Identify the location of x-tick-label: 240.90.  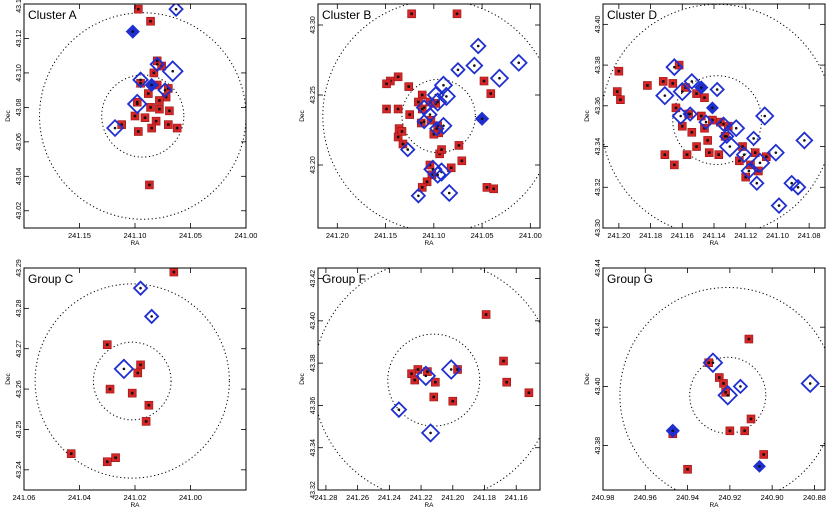
(772, 497).